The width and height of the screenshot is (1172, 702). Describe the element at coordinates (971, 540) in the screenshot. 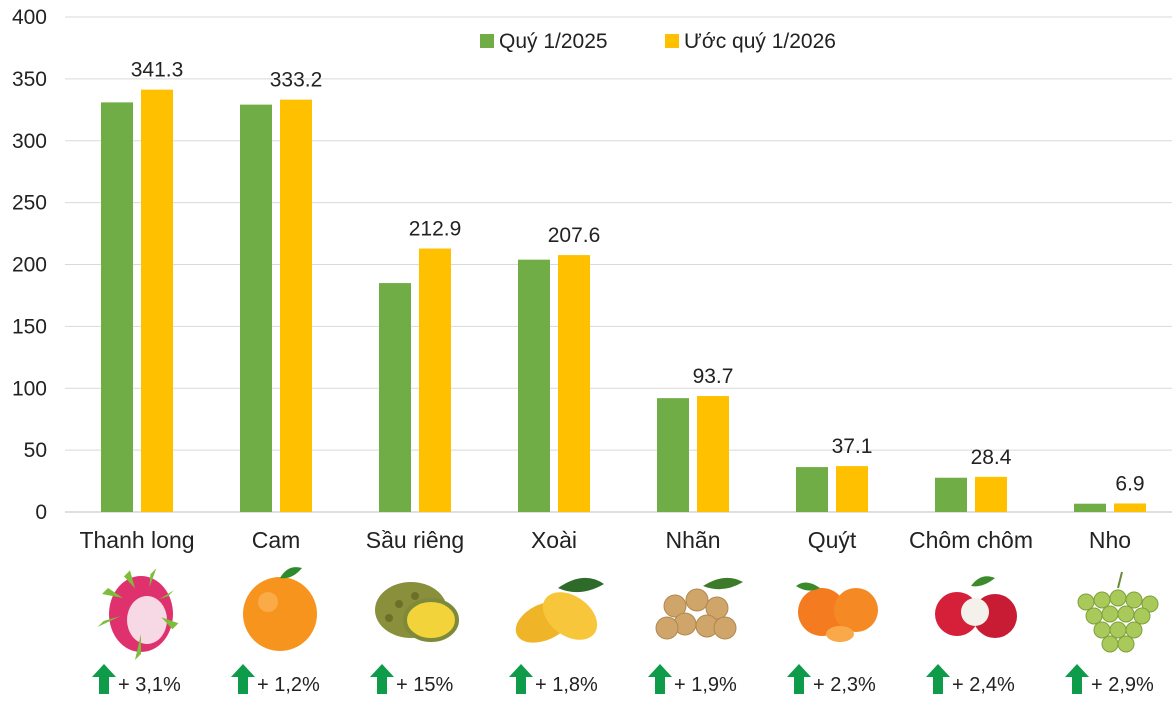

I see `x-tick-label: Chôm chôm` at that location.